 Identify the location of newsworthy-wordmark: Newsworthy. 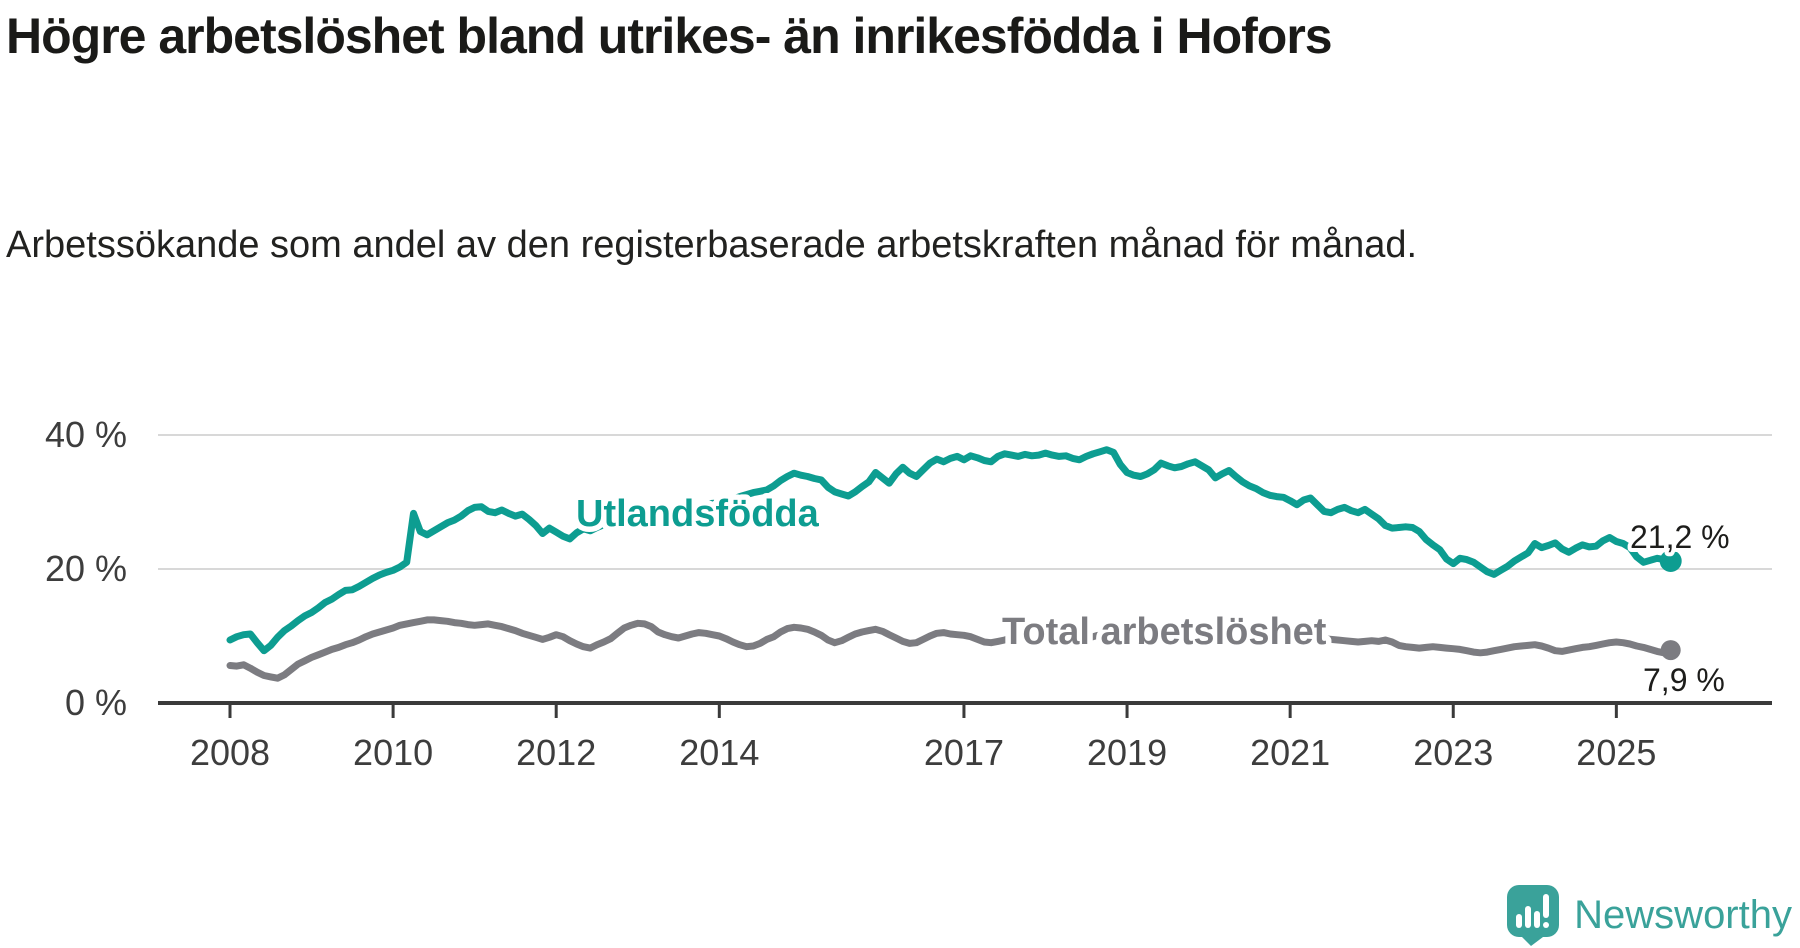
(1683, 914).